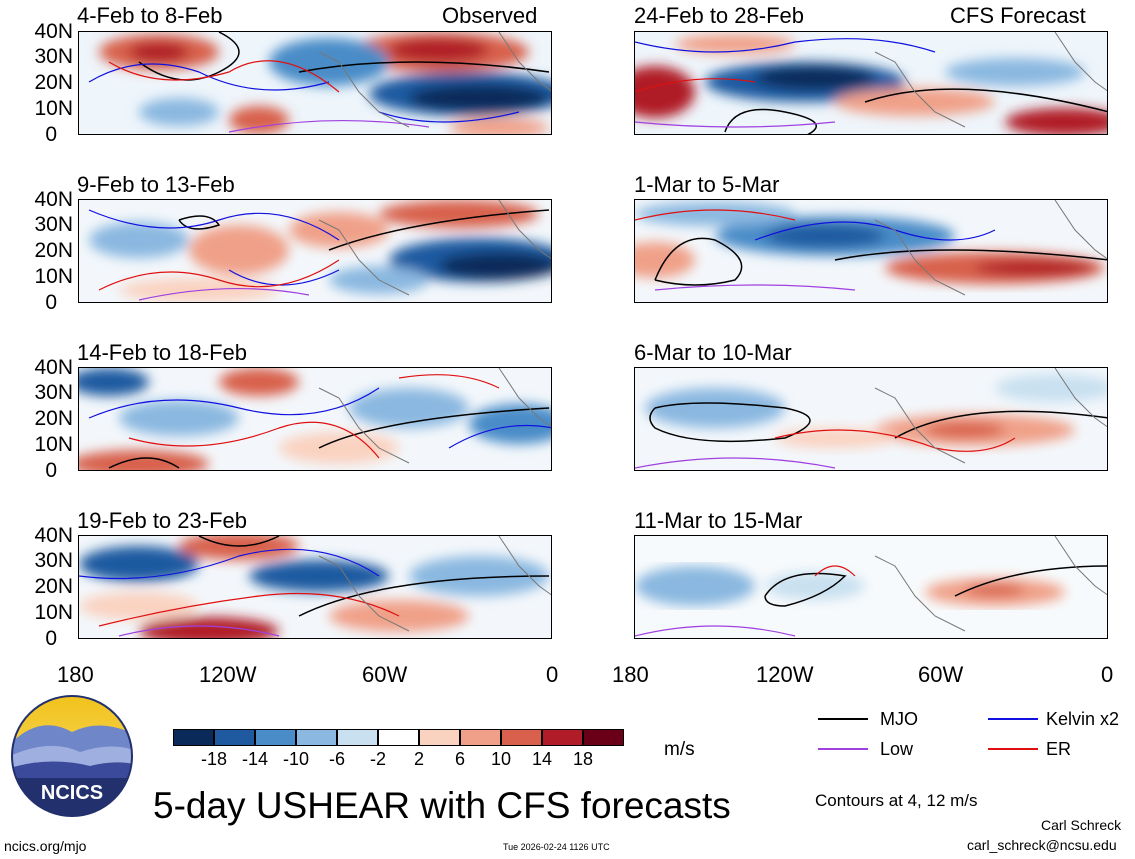 The width and height of the screenshot is (1135, 859). I want to click on colorbar-tick: -10, so click(295, 759).